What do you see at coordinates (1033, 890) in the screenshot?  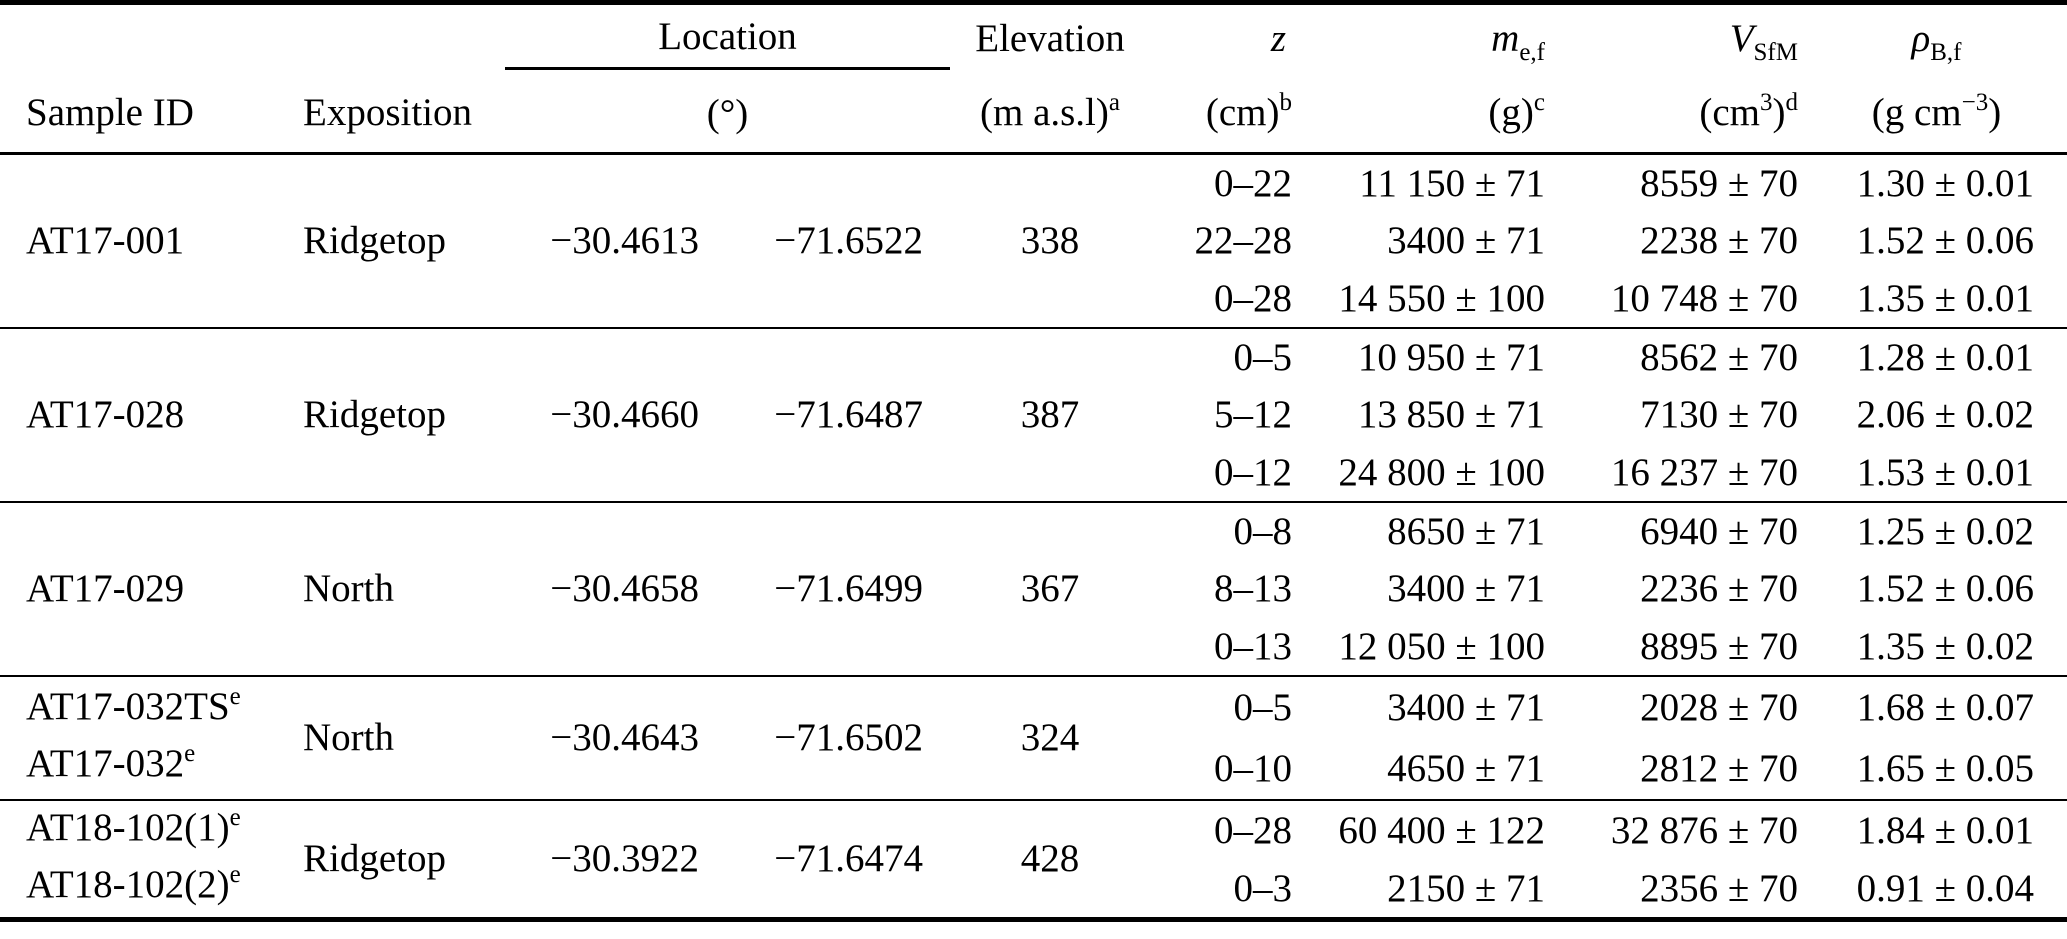 I see `table-row: 0–3 2150 ± 71 2356 ± 70 0.91 ± 0.04` at bounding box center [1033, 890].